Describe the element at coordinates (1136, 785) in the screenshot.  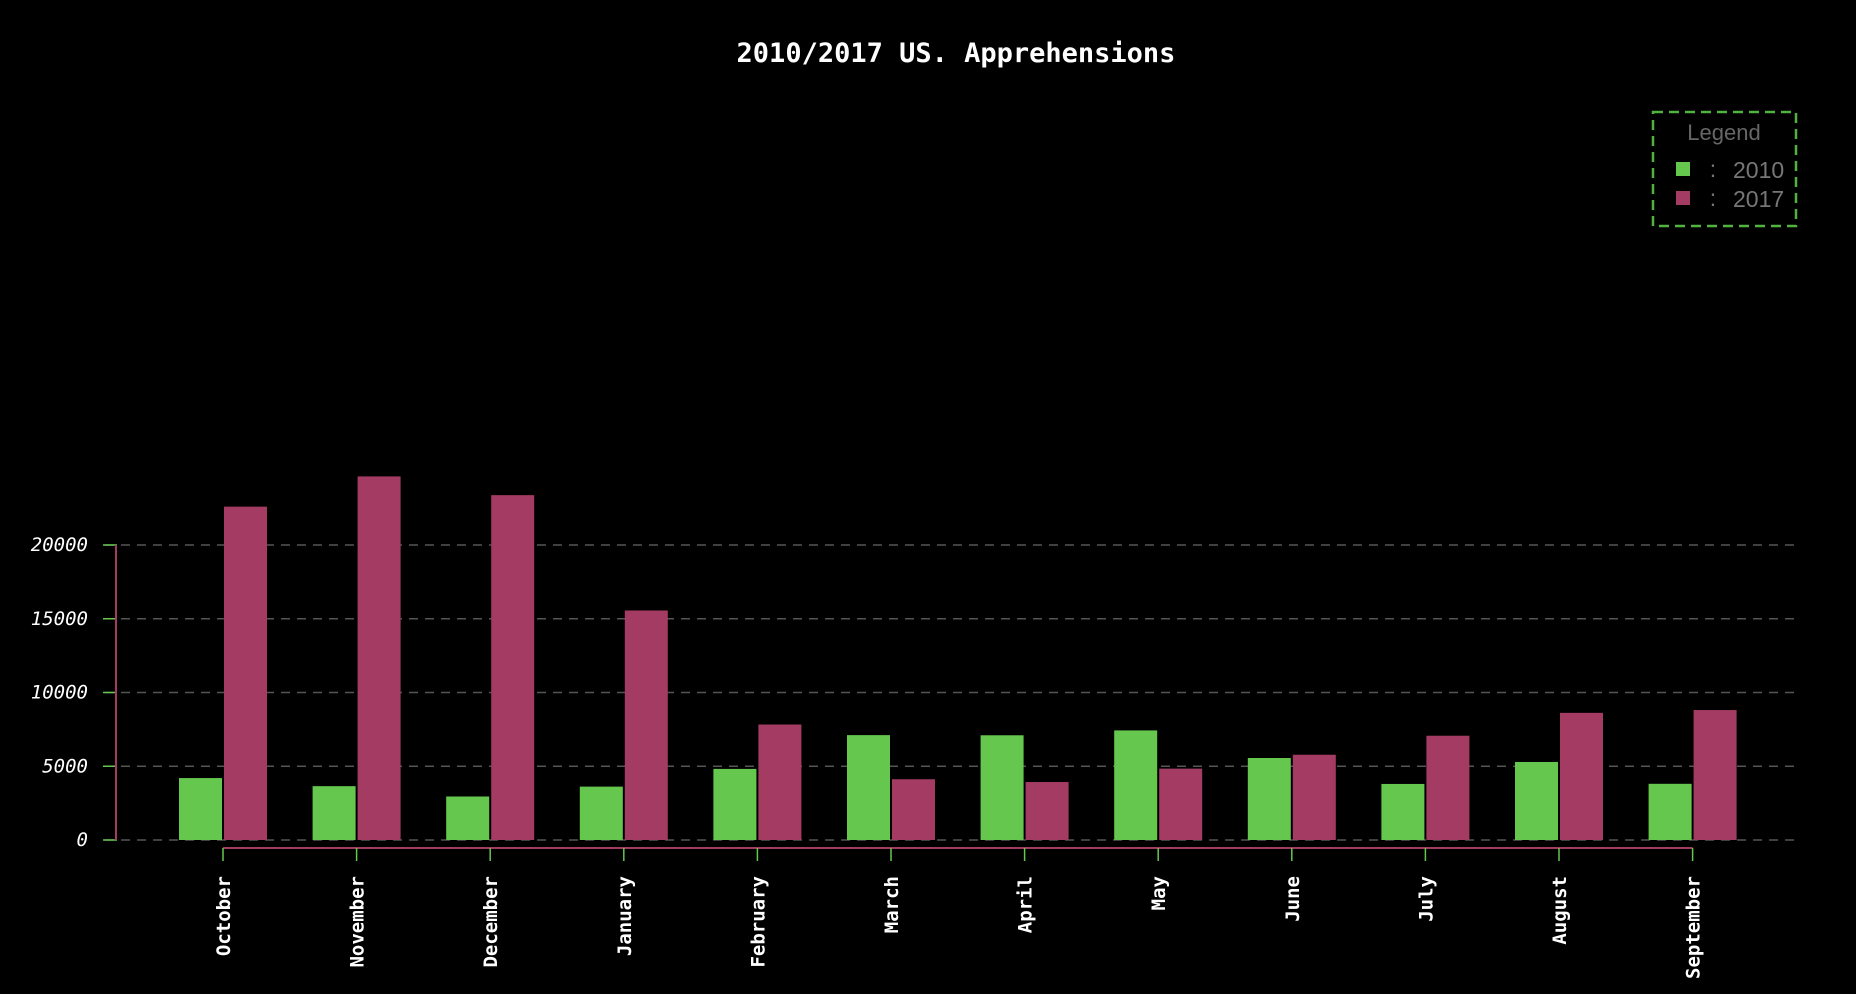
I see `bar-2010-may` at that location.